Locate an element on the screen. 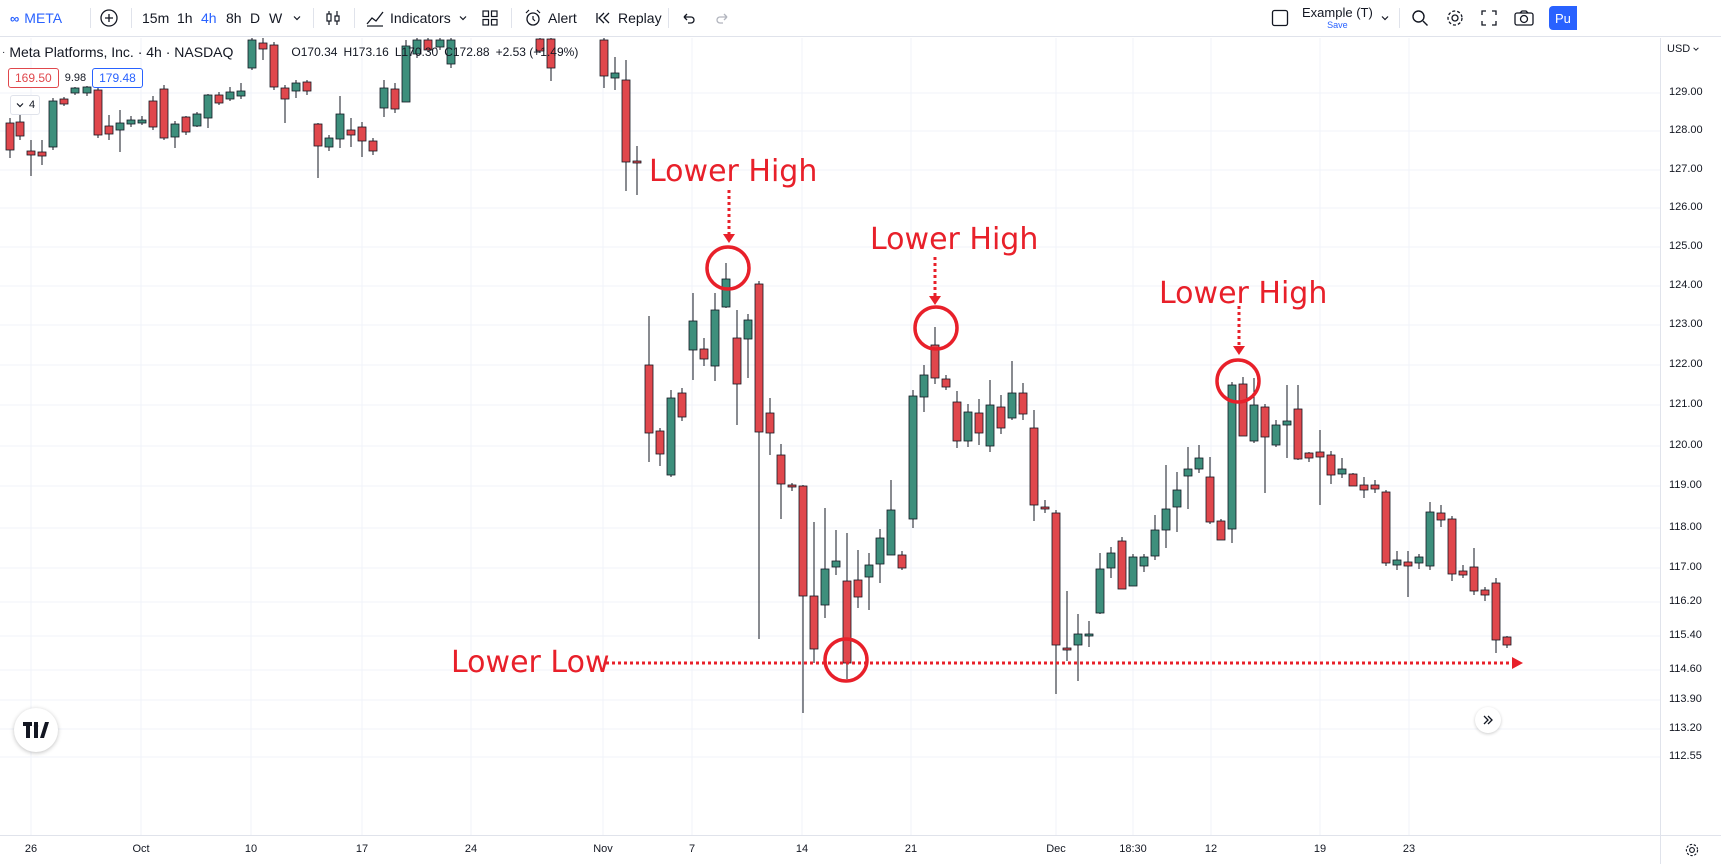 This screenshot has height=864, width=1721. interval-1h: 1h is located at coordinates (185, 18).